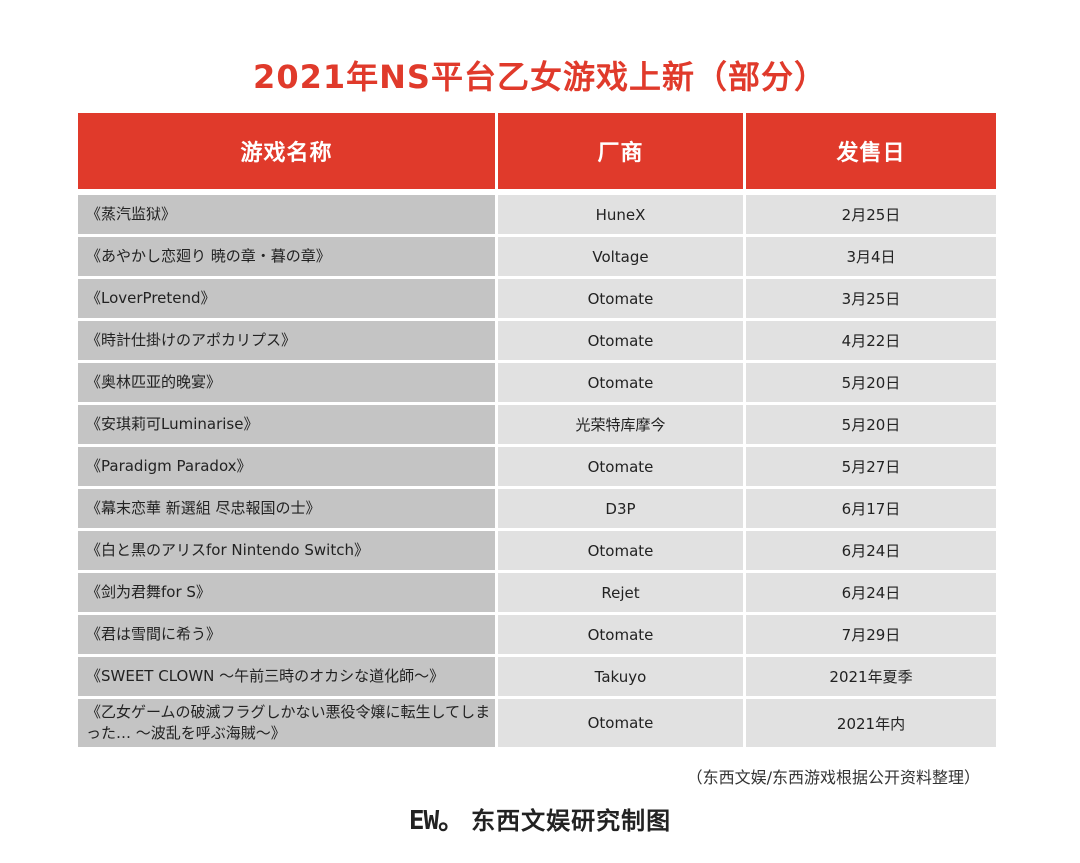  I want to click on publisher-cell: D3P, so click(620, 508).